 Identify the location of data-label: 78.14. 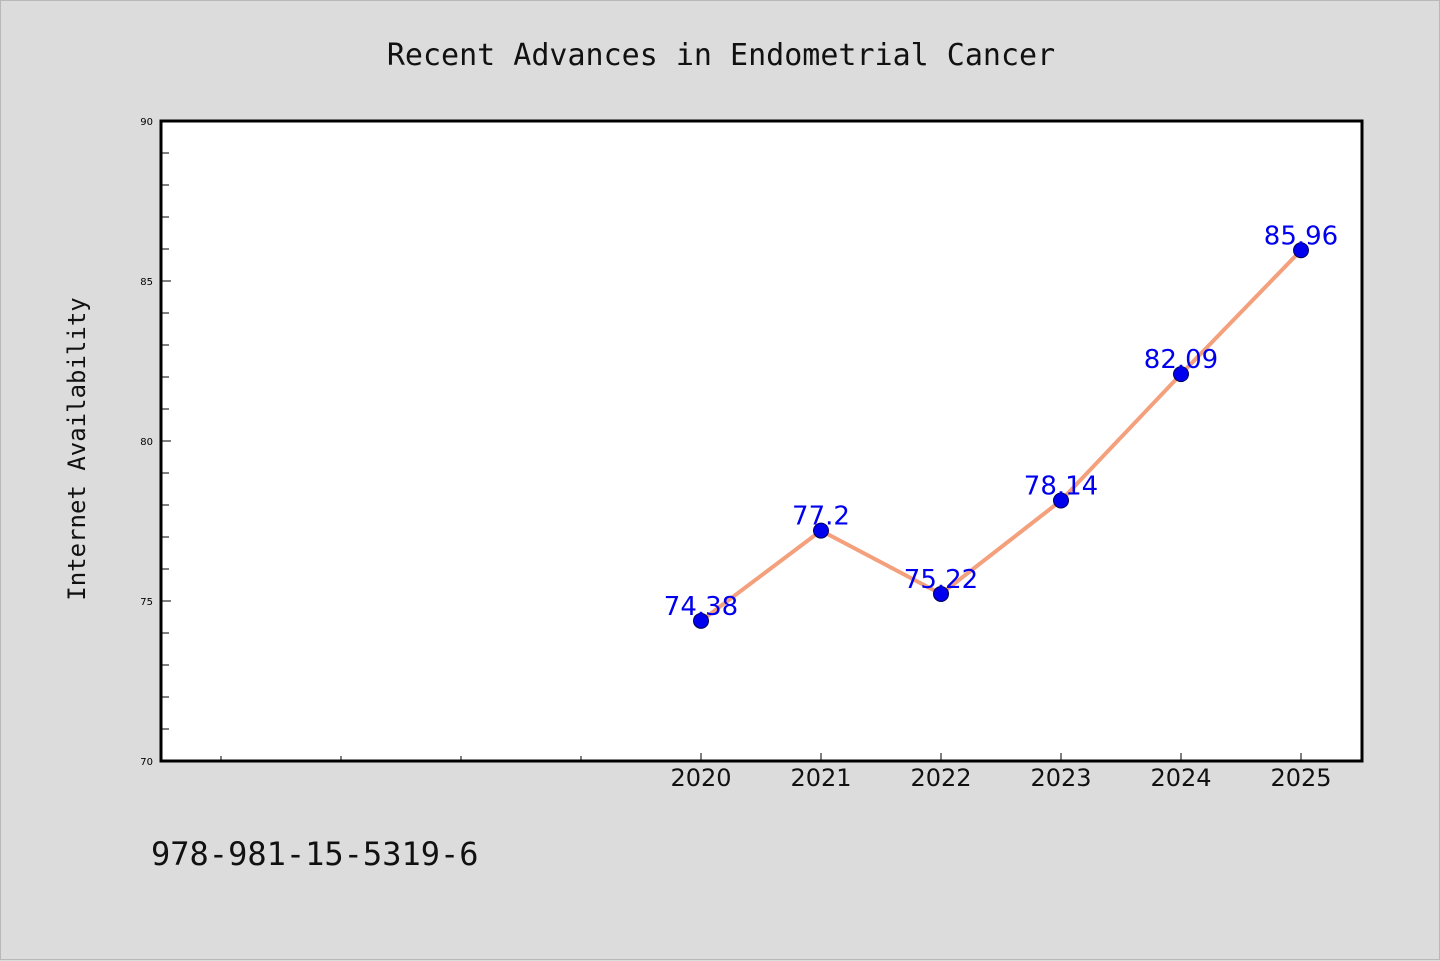
(1061, 487).